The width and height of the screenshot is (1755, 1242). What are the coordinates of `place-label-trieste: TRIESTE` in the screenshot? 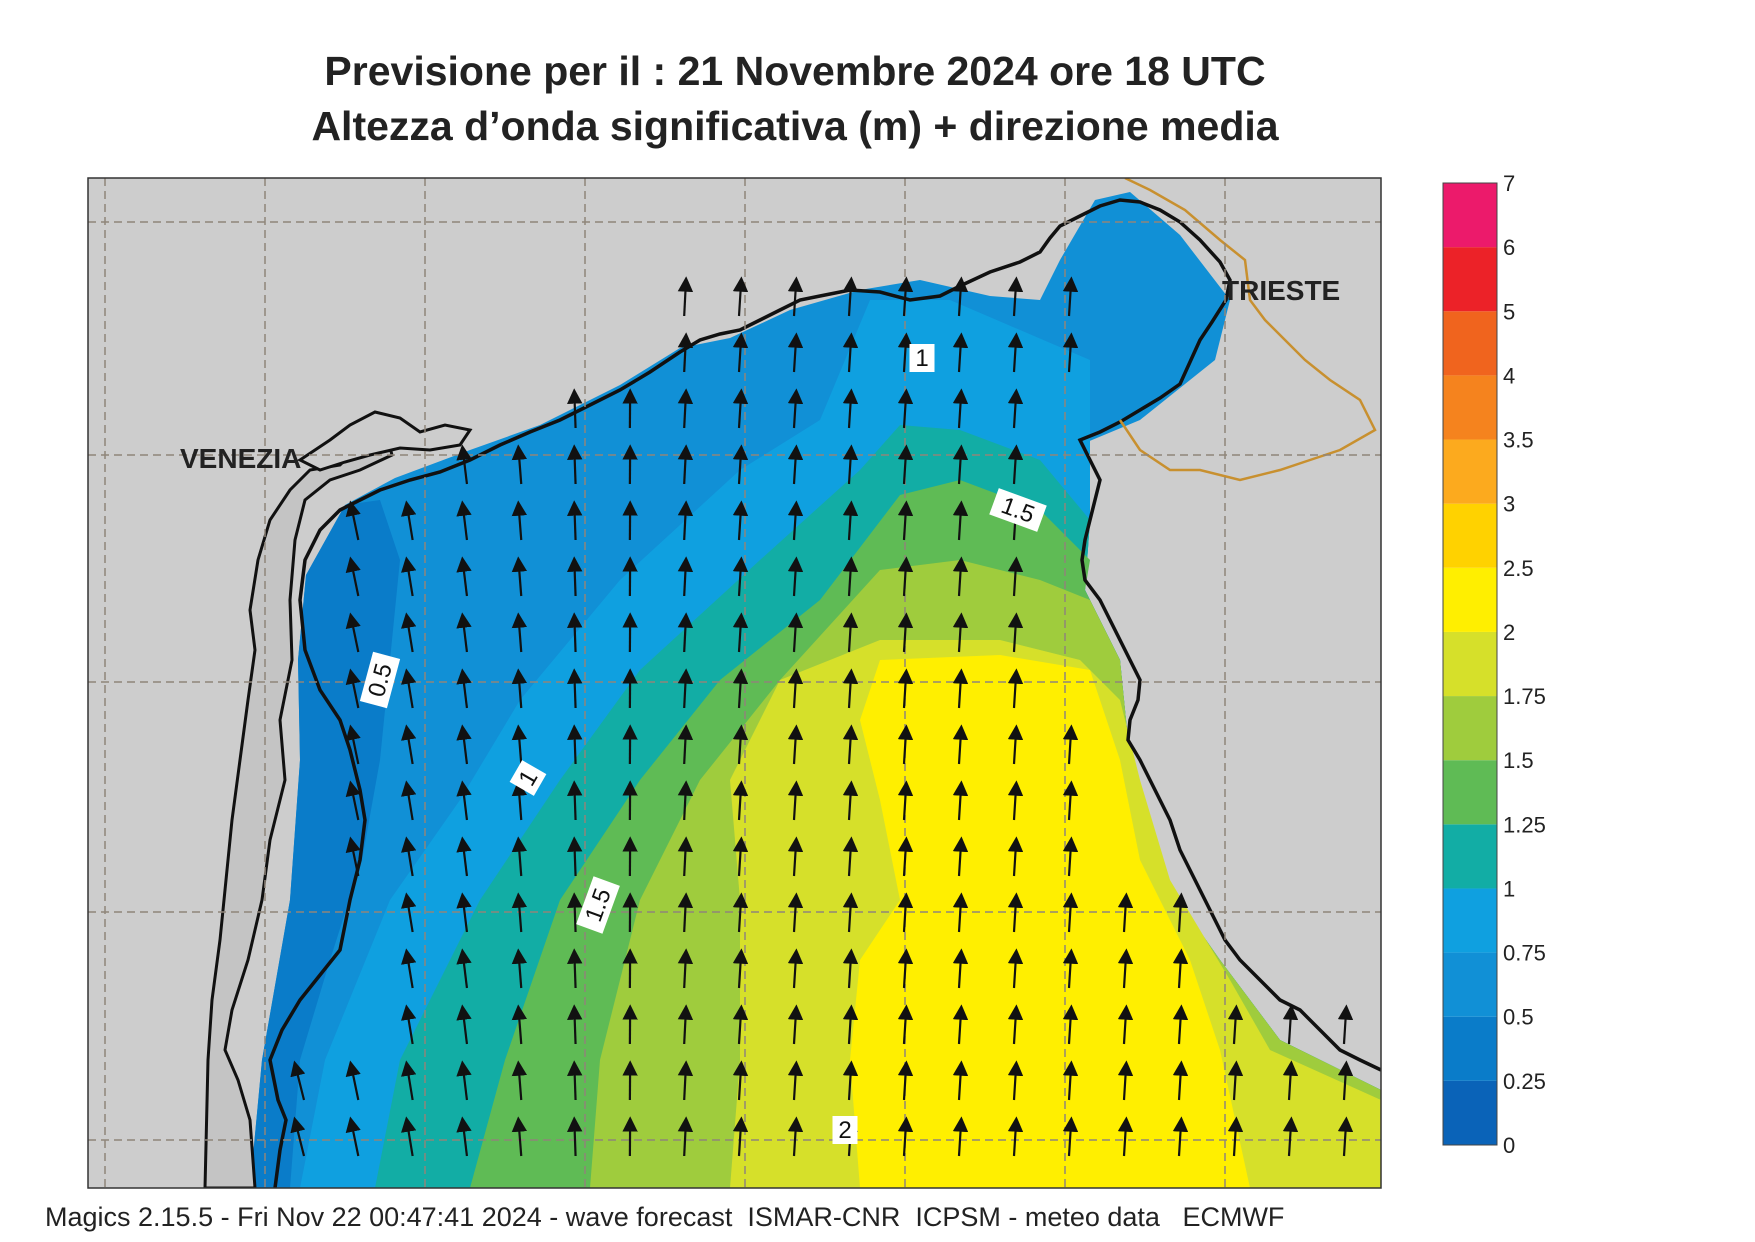 It's located at (1281, 290).